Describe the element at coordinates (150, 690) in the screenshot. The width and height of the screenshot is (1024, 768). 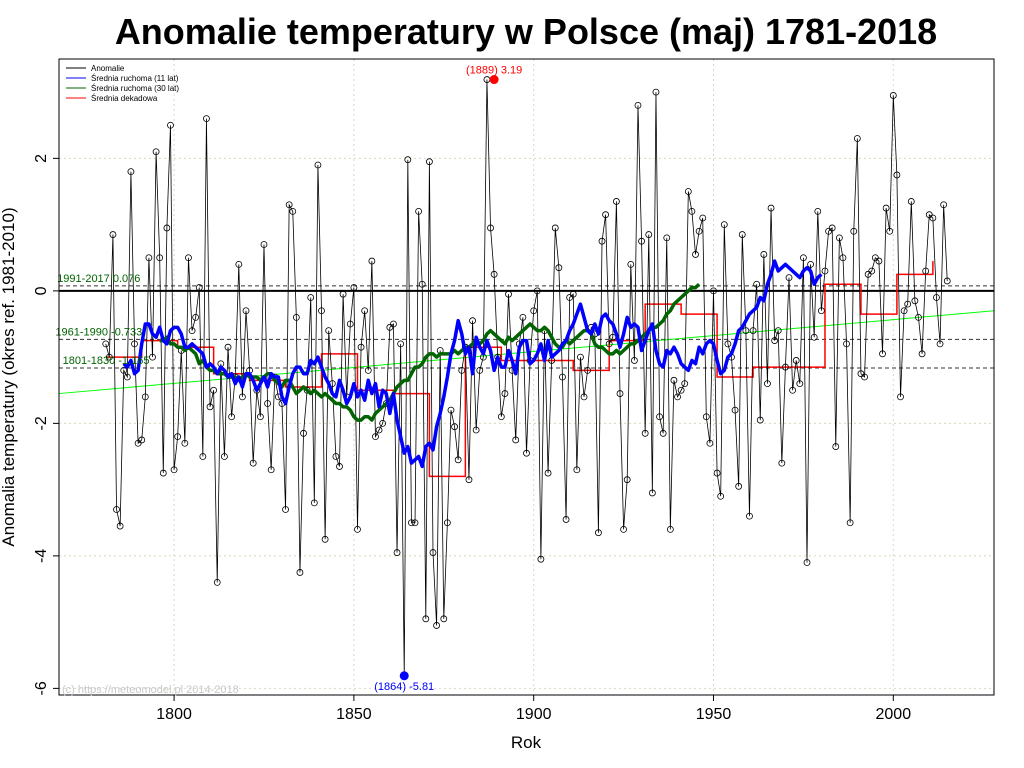
I see `credit: (c) https://meteomodel.pl 2014-2018` at that location.